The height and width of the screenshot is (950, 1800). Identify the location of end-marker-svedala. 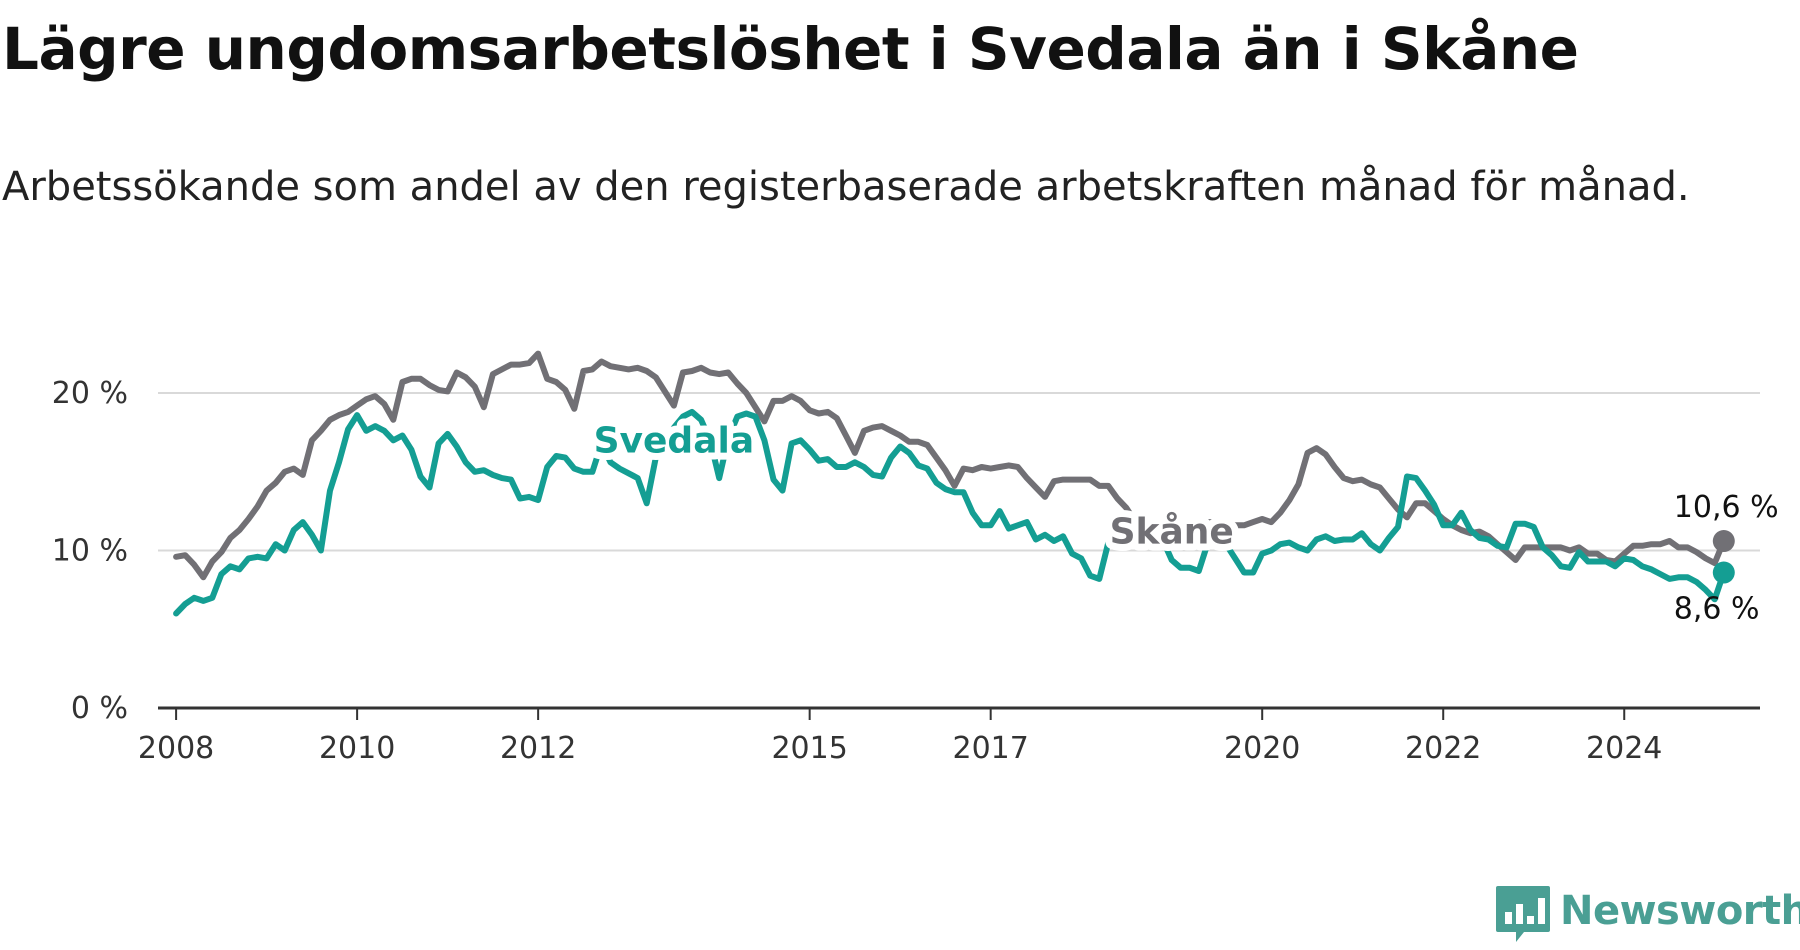
(1723, 572).